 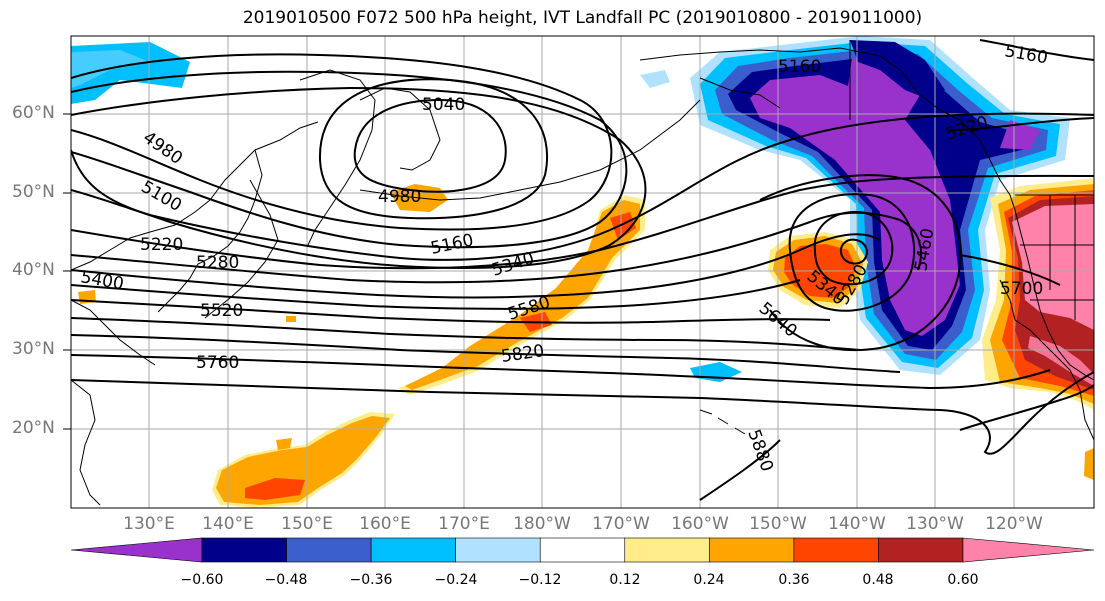 What do you see at coordinates (371, 580) in the screenshot?
I see `colorbar-tick-label: −0.36` at bounding box center [371, 580].